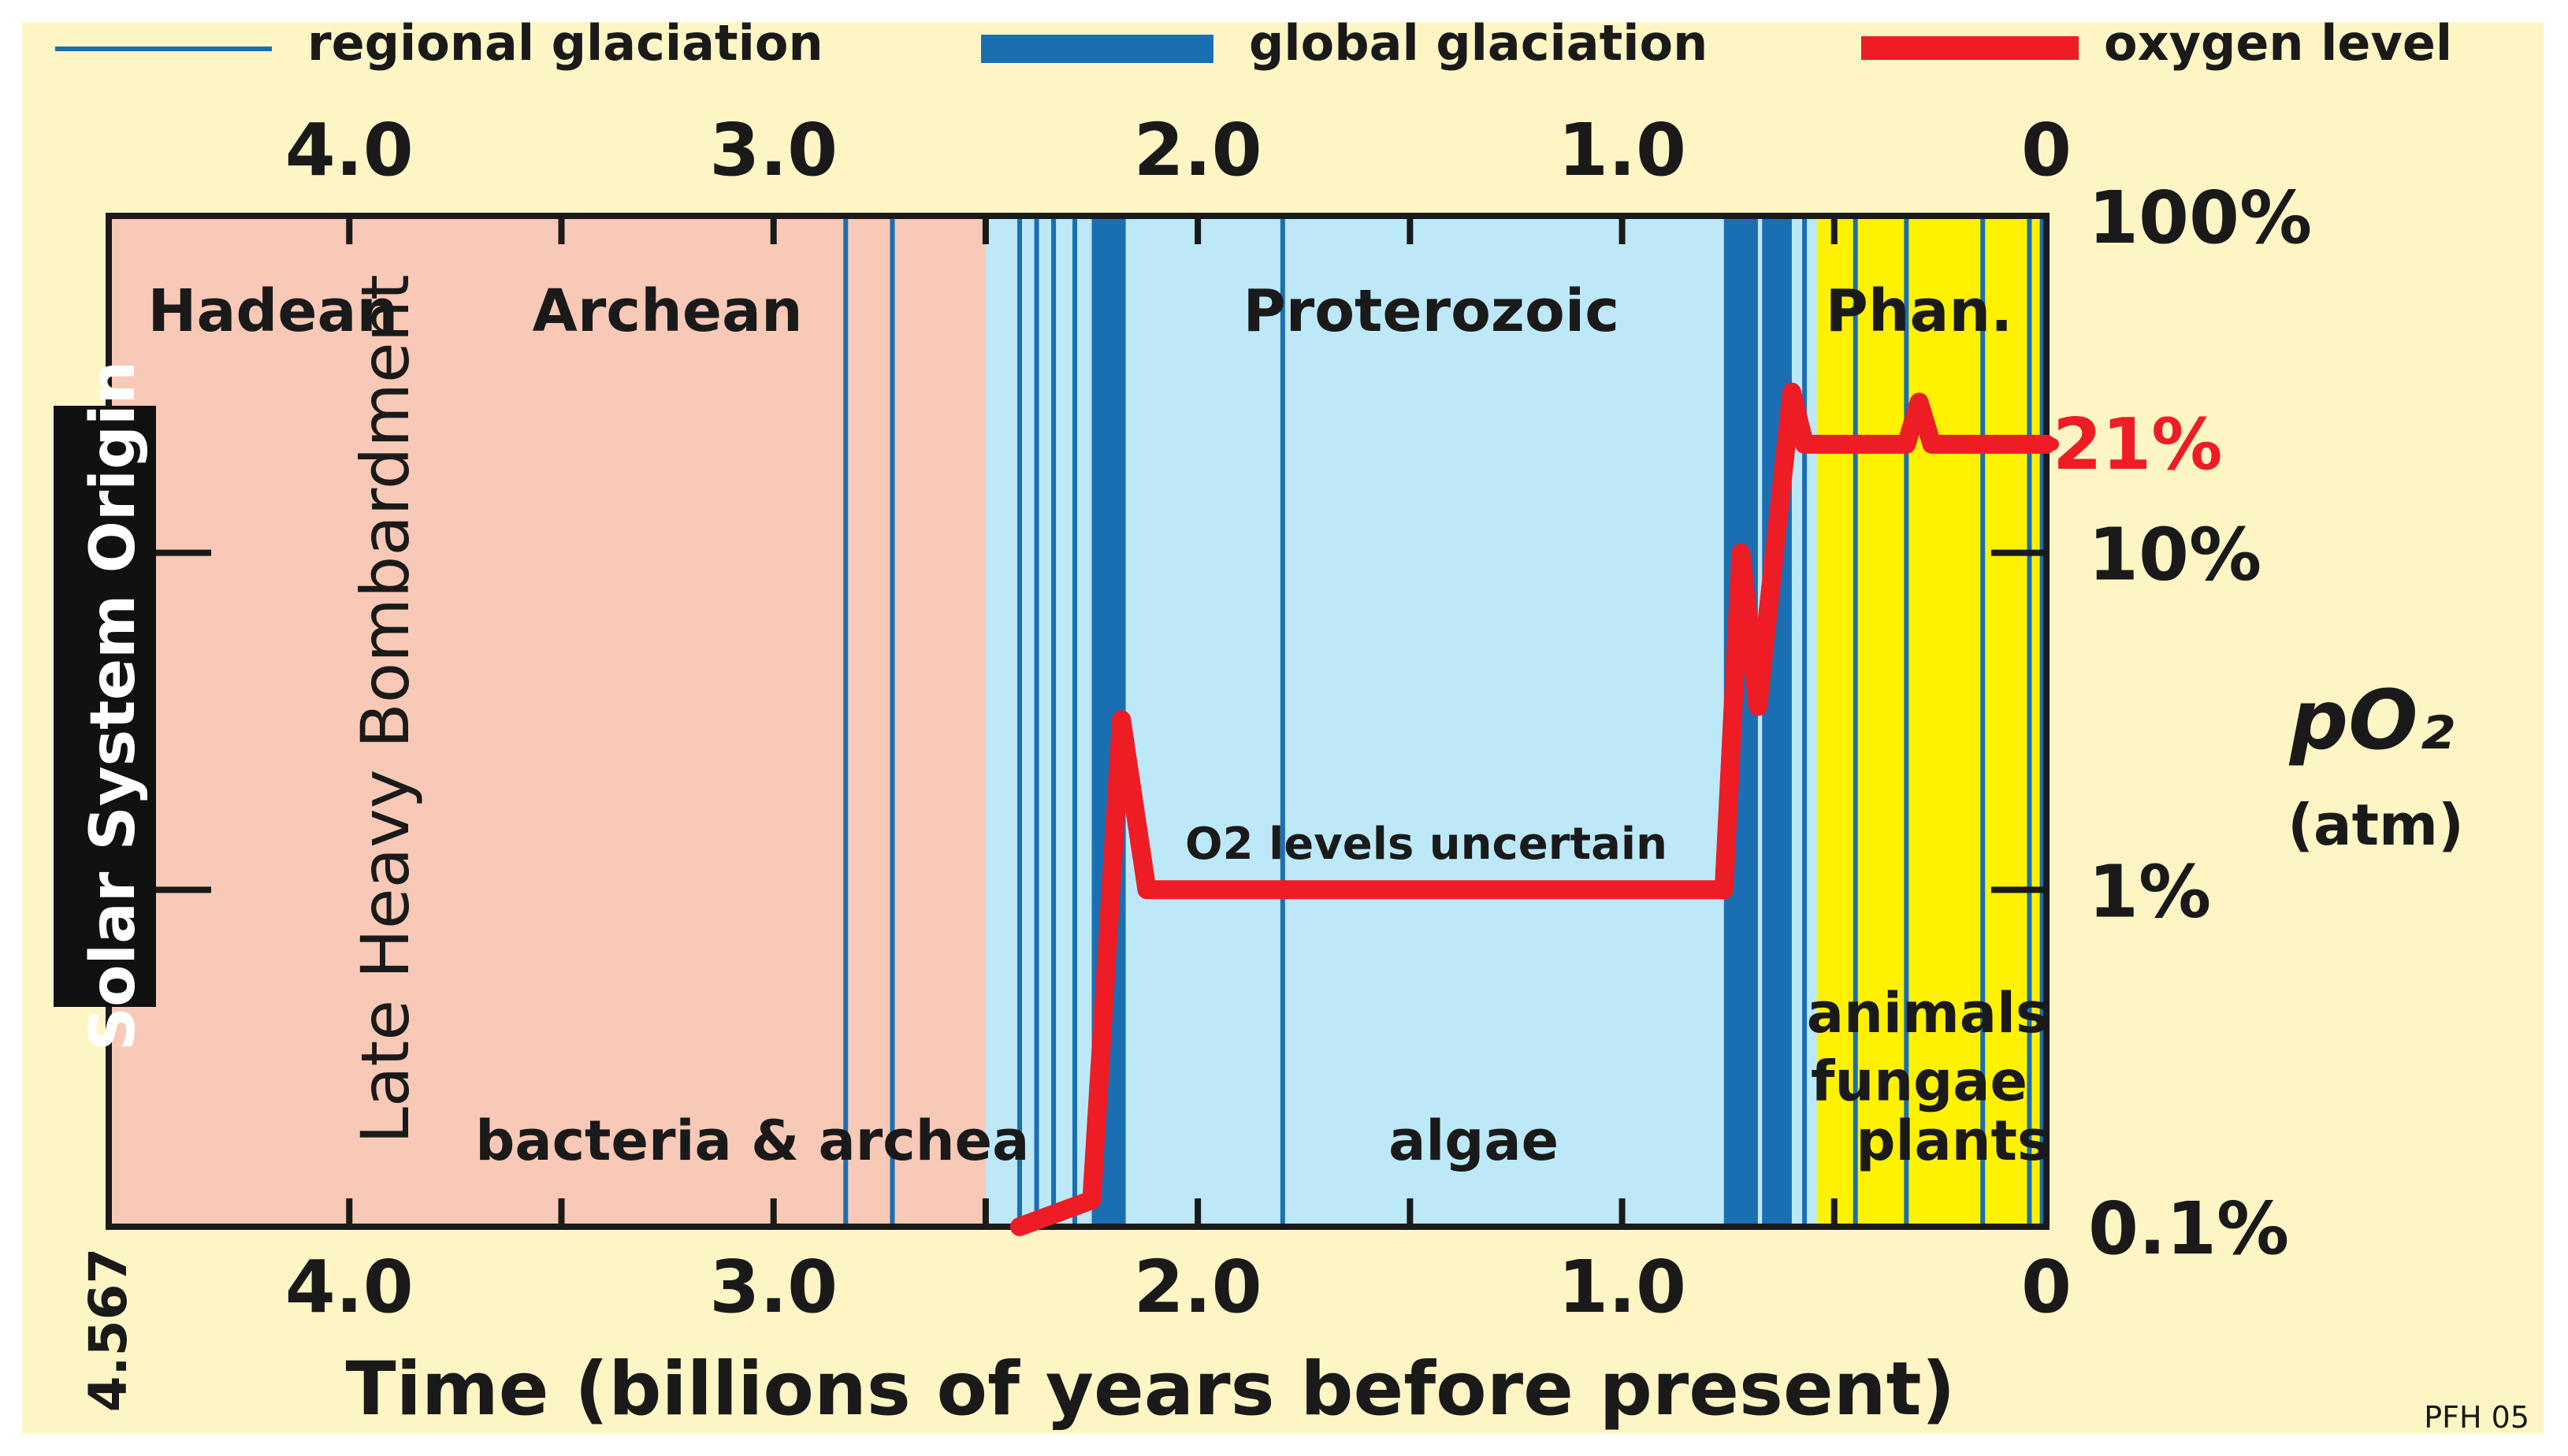  I want to click on life-label: plants, so click(1953, 1141).